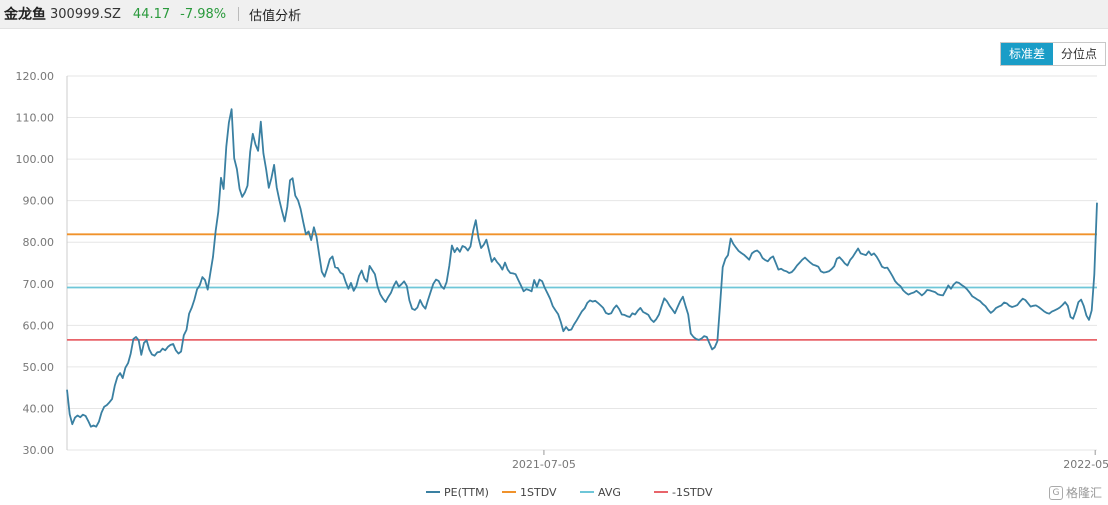  Describe the element at coordinates (39, 450) in the screenshot. I see `y-tick-label: 30.00` at that location.